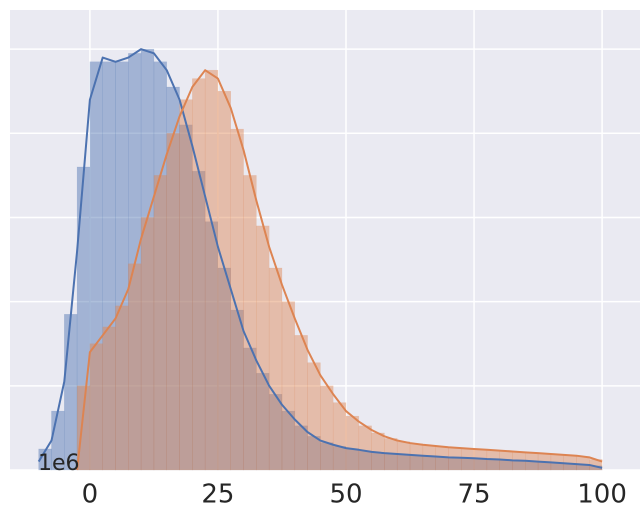 This screenshot has width=640, height=524. What do you see at coordinates (345, 495) in the screenshot?
I see `x-tick-label: 50` at bounding box center [345, 495].